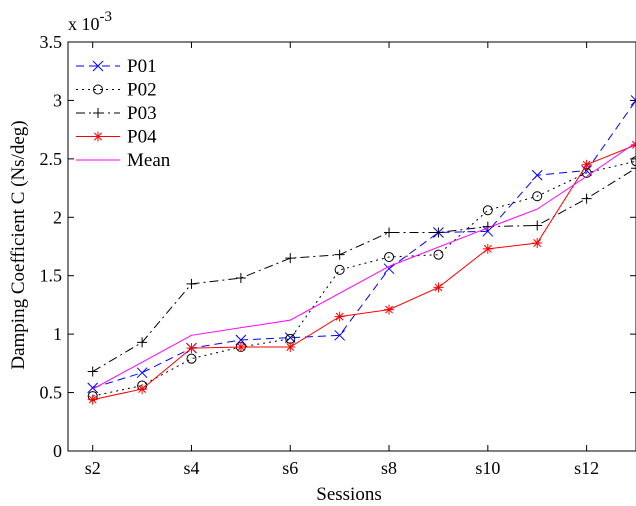 This screenshot has height=506, width=636. What do you see at coordinates (191, 468) in the screenshot?
I see `x-tick-label: s4` at bounding box center [191, 468].